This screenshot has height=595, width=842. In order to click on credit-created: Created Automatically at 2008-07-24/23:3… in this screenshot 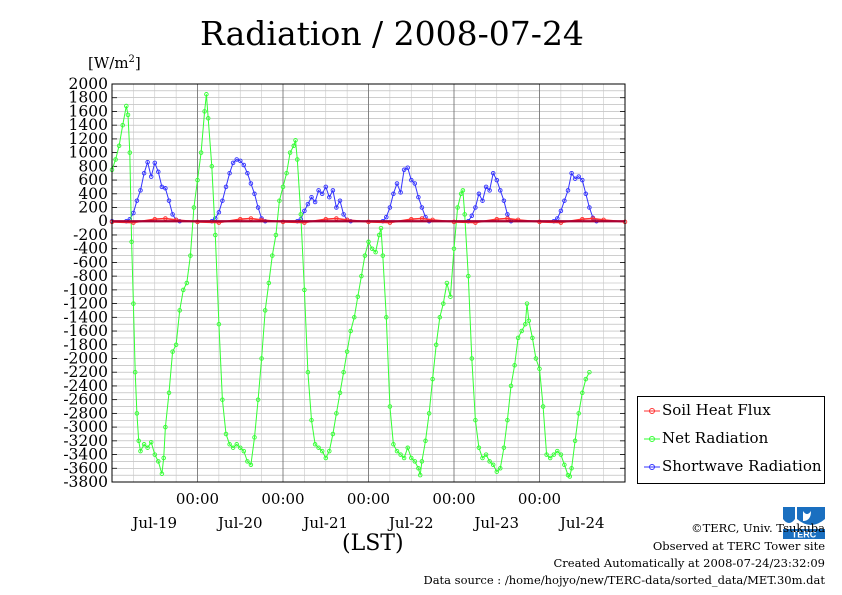, I will do `click(689, 563)`.